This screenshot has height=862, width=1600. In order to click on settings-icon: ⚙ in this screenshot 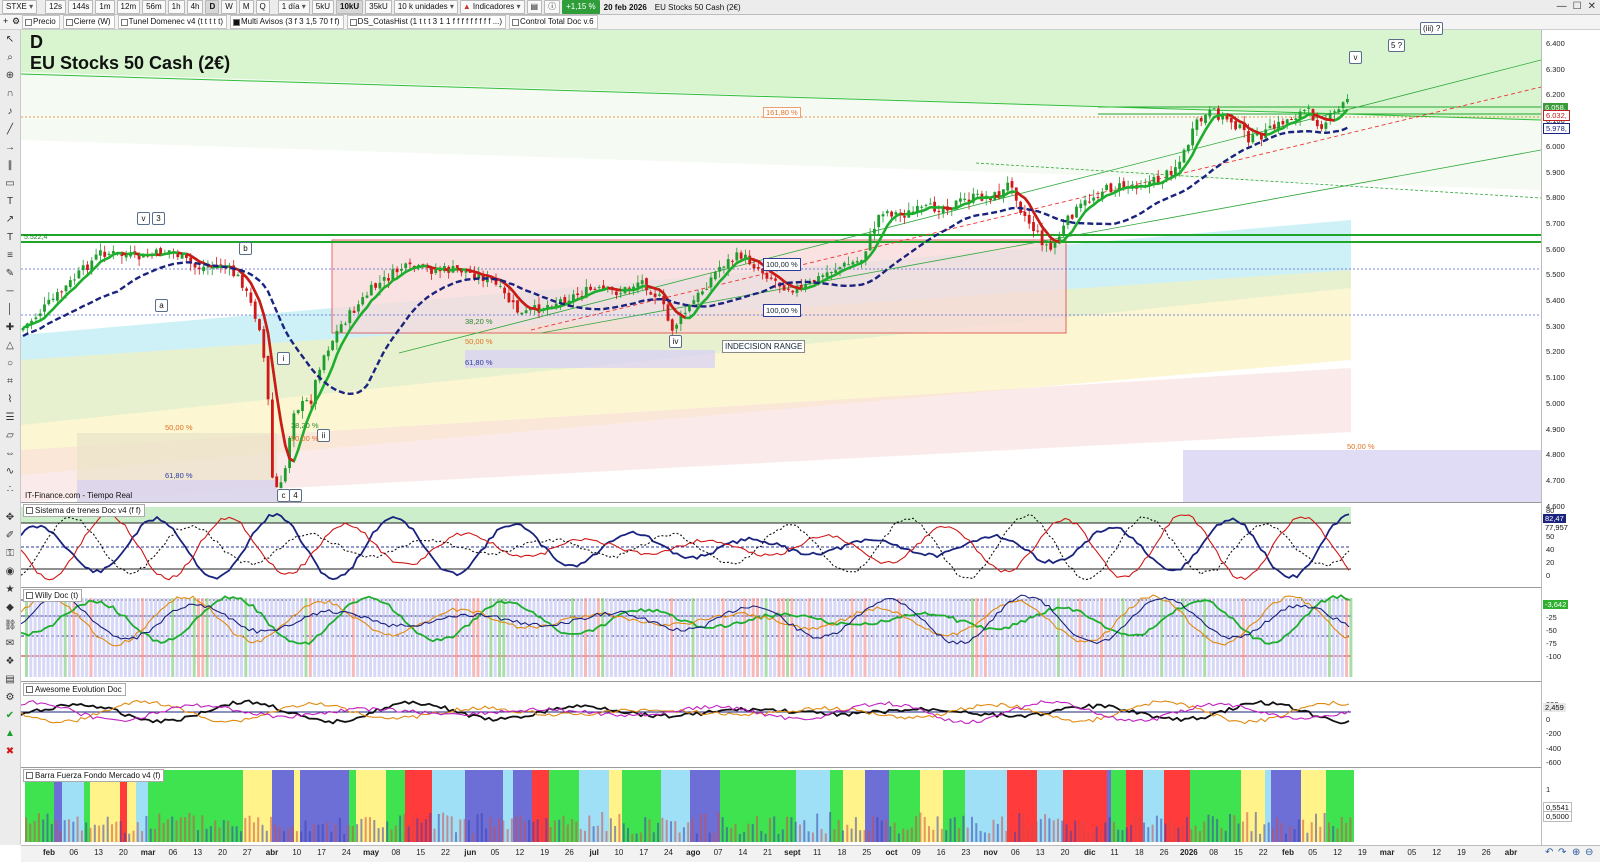, I will do `click(16, 21)`.